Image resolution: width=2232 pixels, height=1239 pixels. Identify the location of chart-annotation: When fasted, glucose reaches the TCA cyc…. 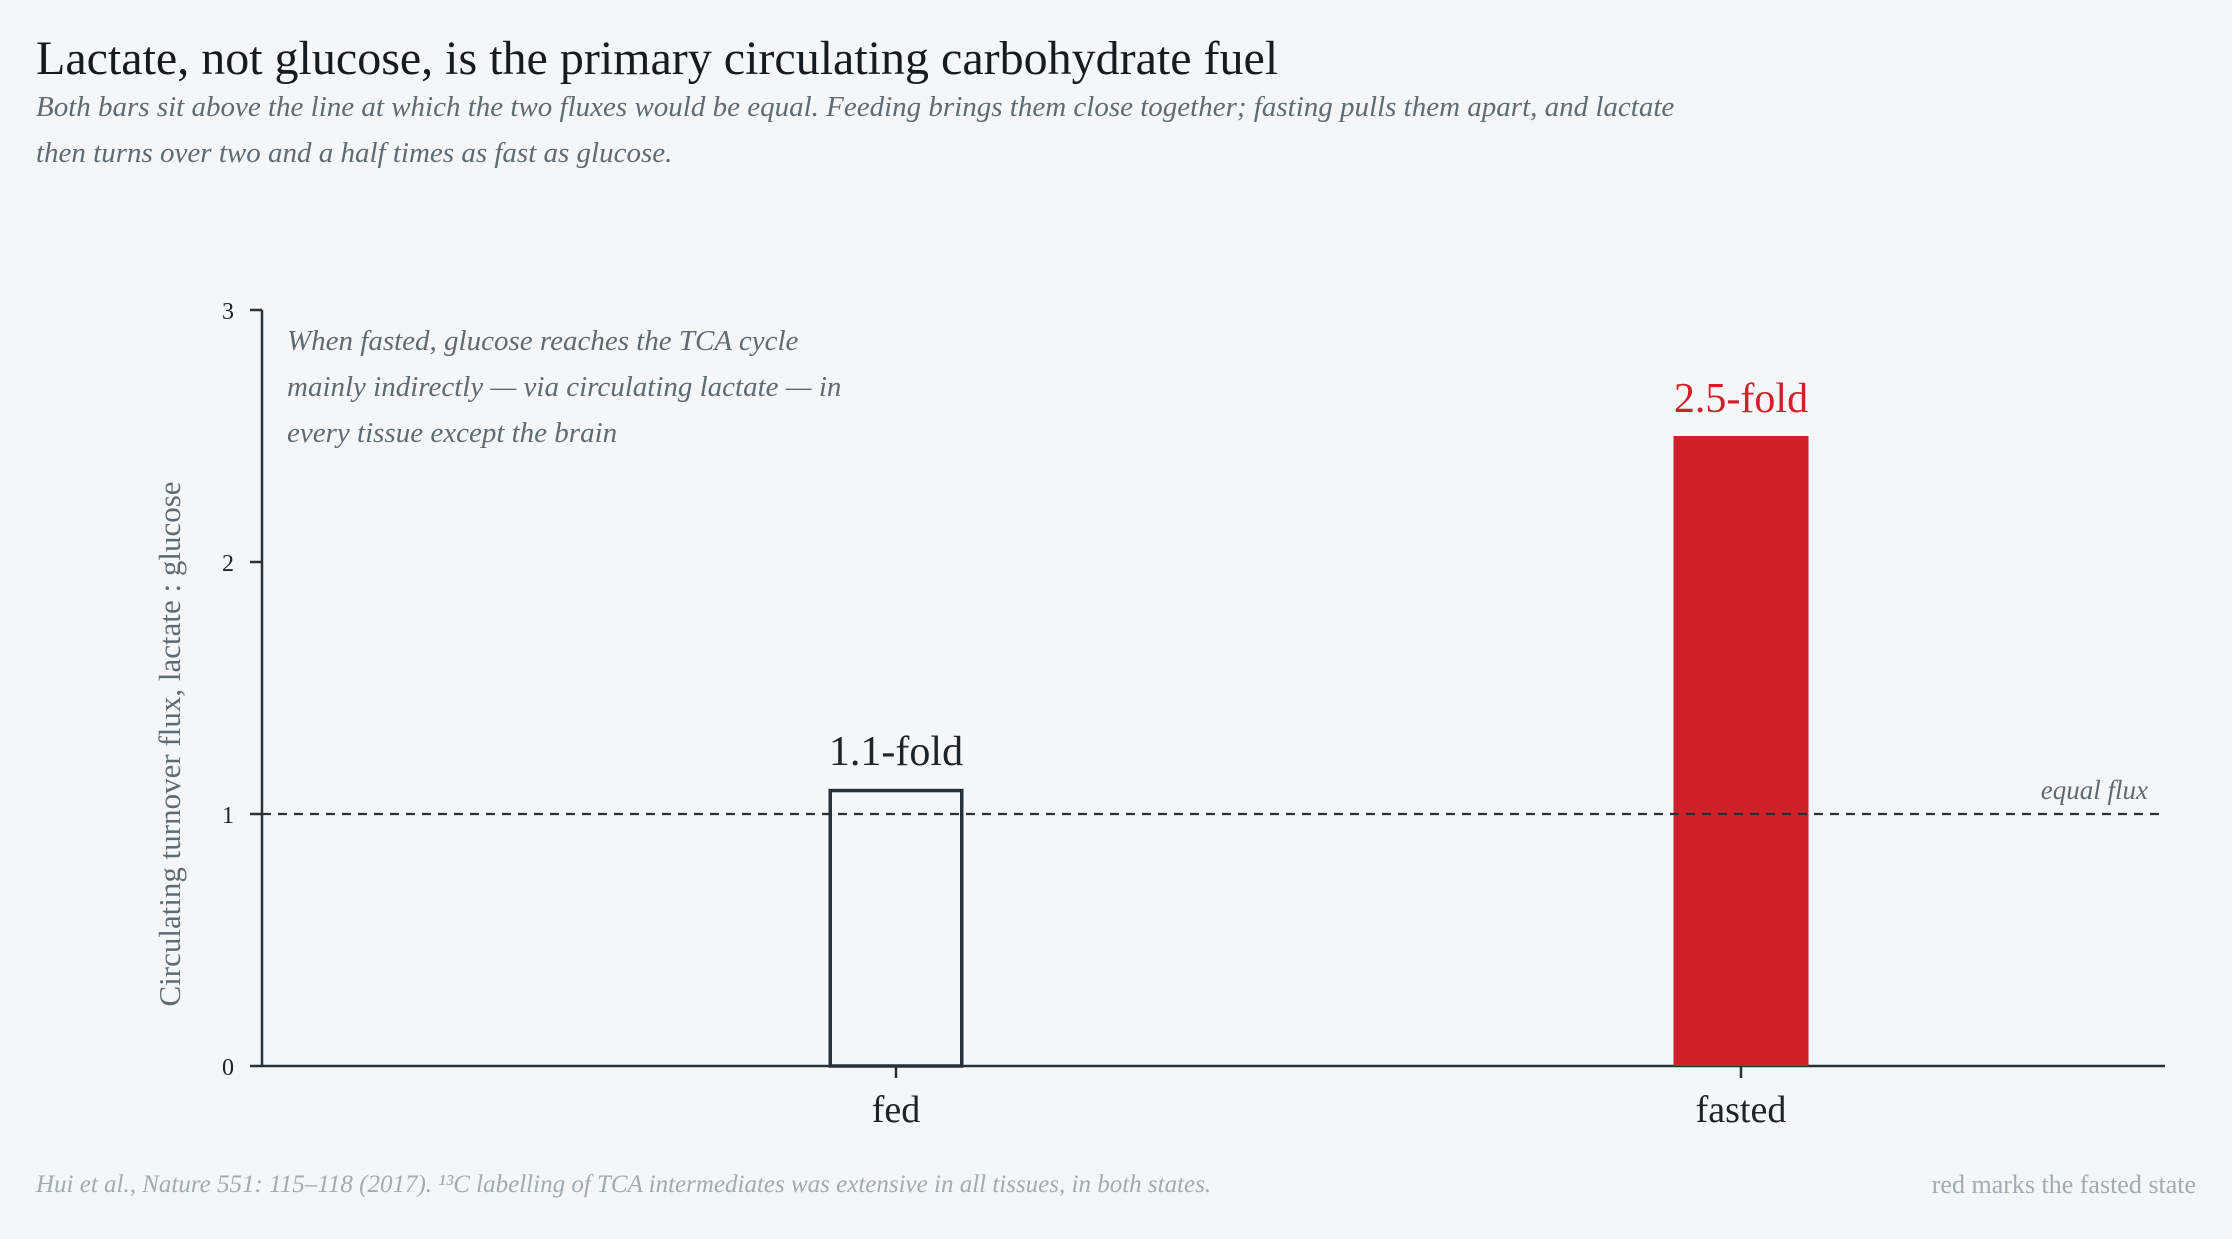
(564, 387).